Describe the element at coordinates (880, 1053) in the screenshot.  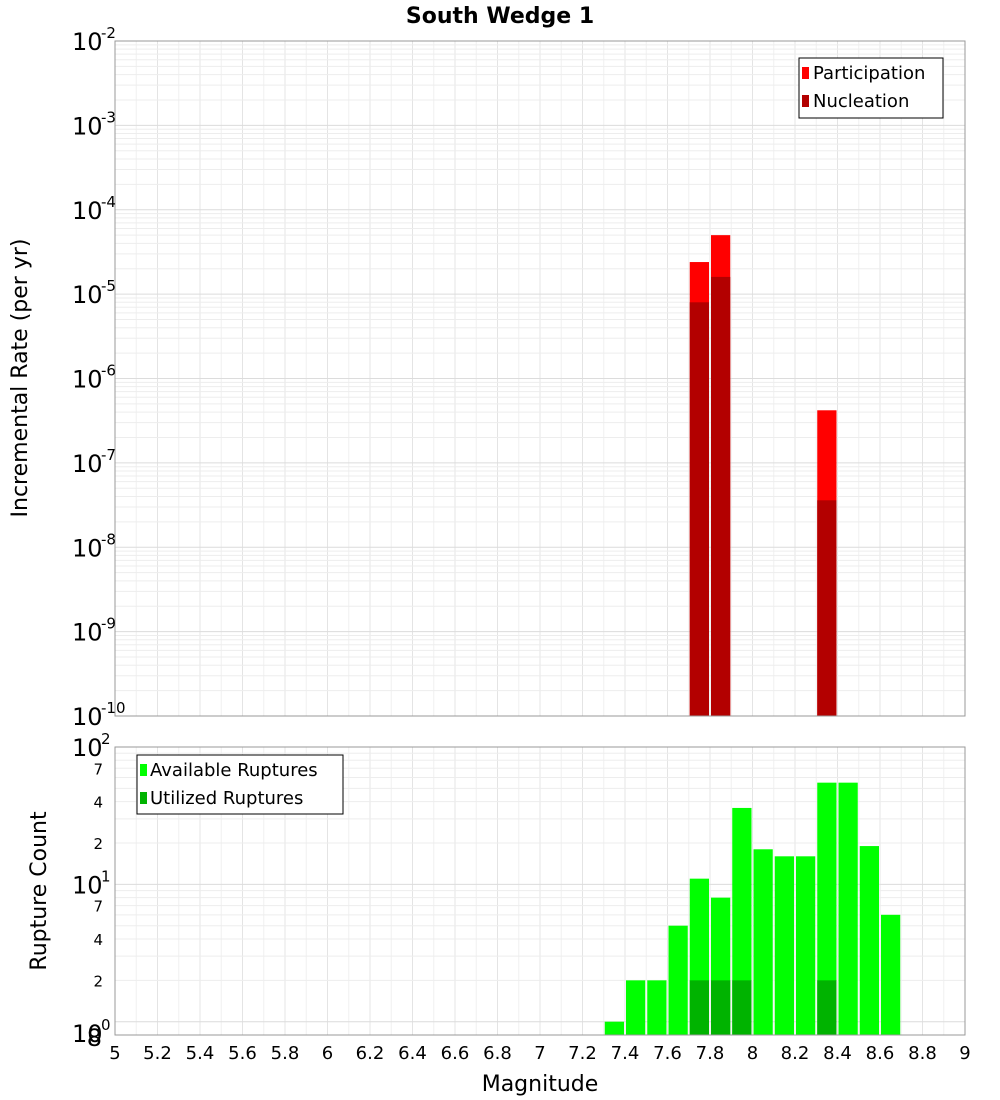
I see `x-tick-label: 8.6` at that location.